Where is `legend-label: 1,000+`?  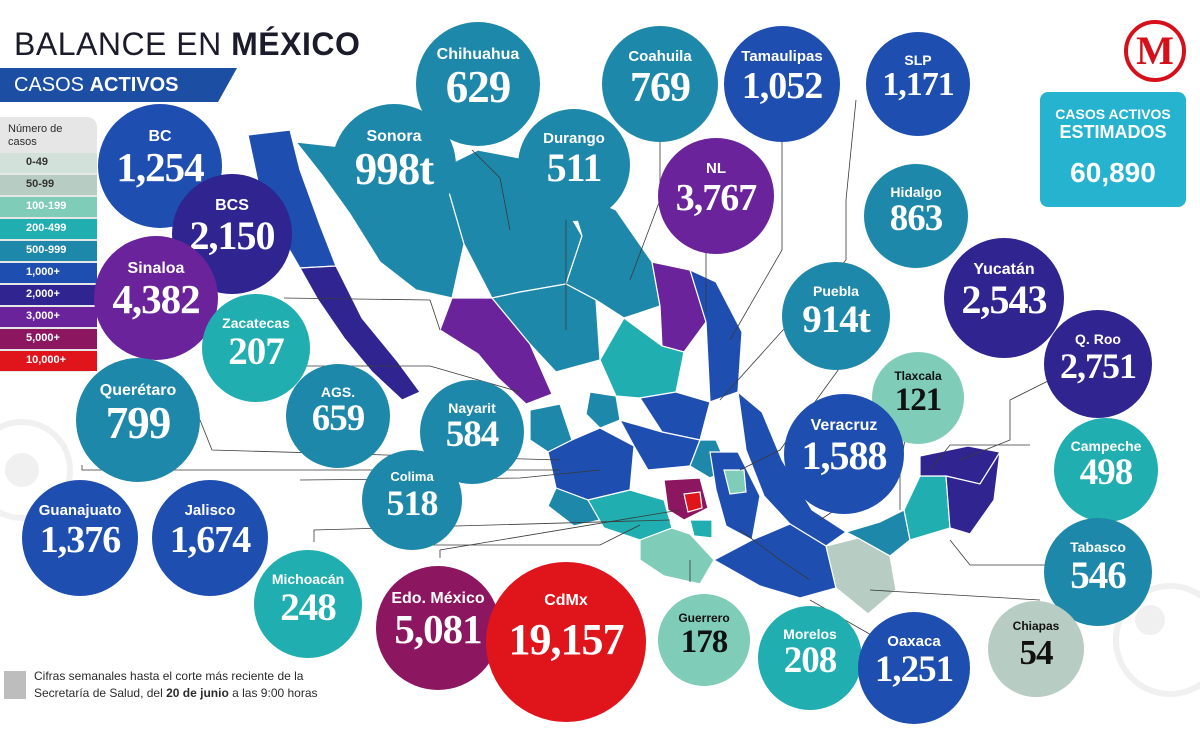 legend-label: 1,000+ is located at coordinates (43, 272).